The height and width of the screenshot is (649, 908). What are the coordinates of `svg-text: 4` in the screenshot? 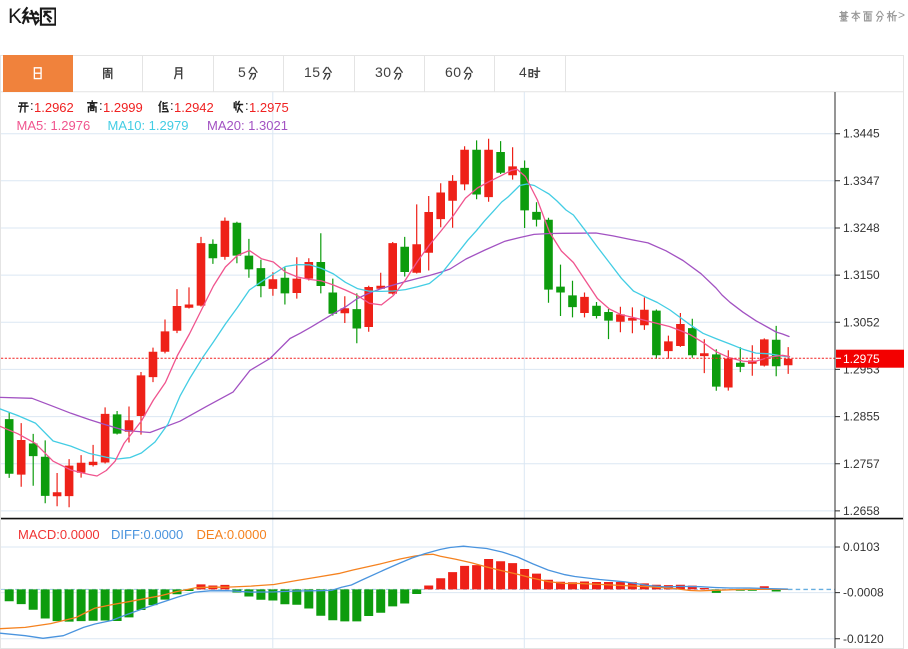 It's located at (523, 72).